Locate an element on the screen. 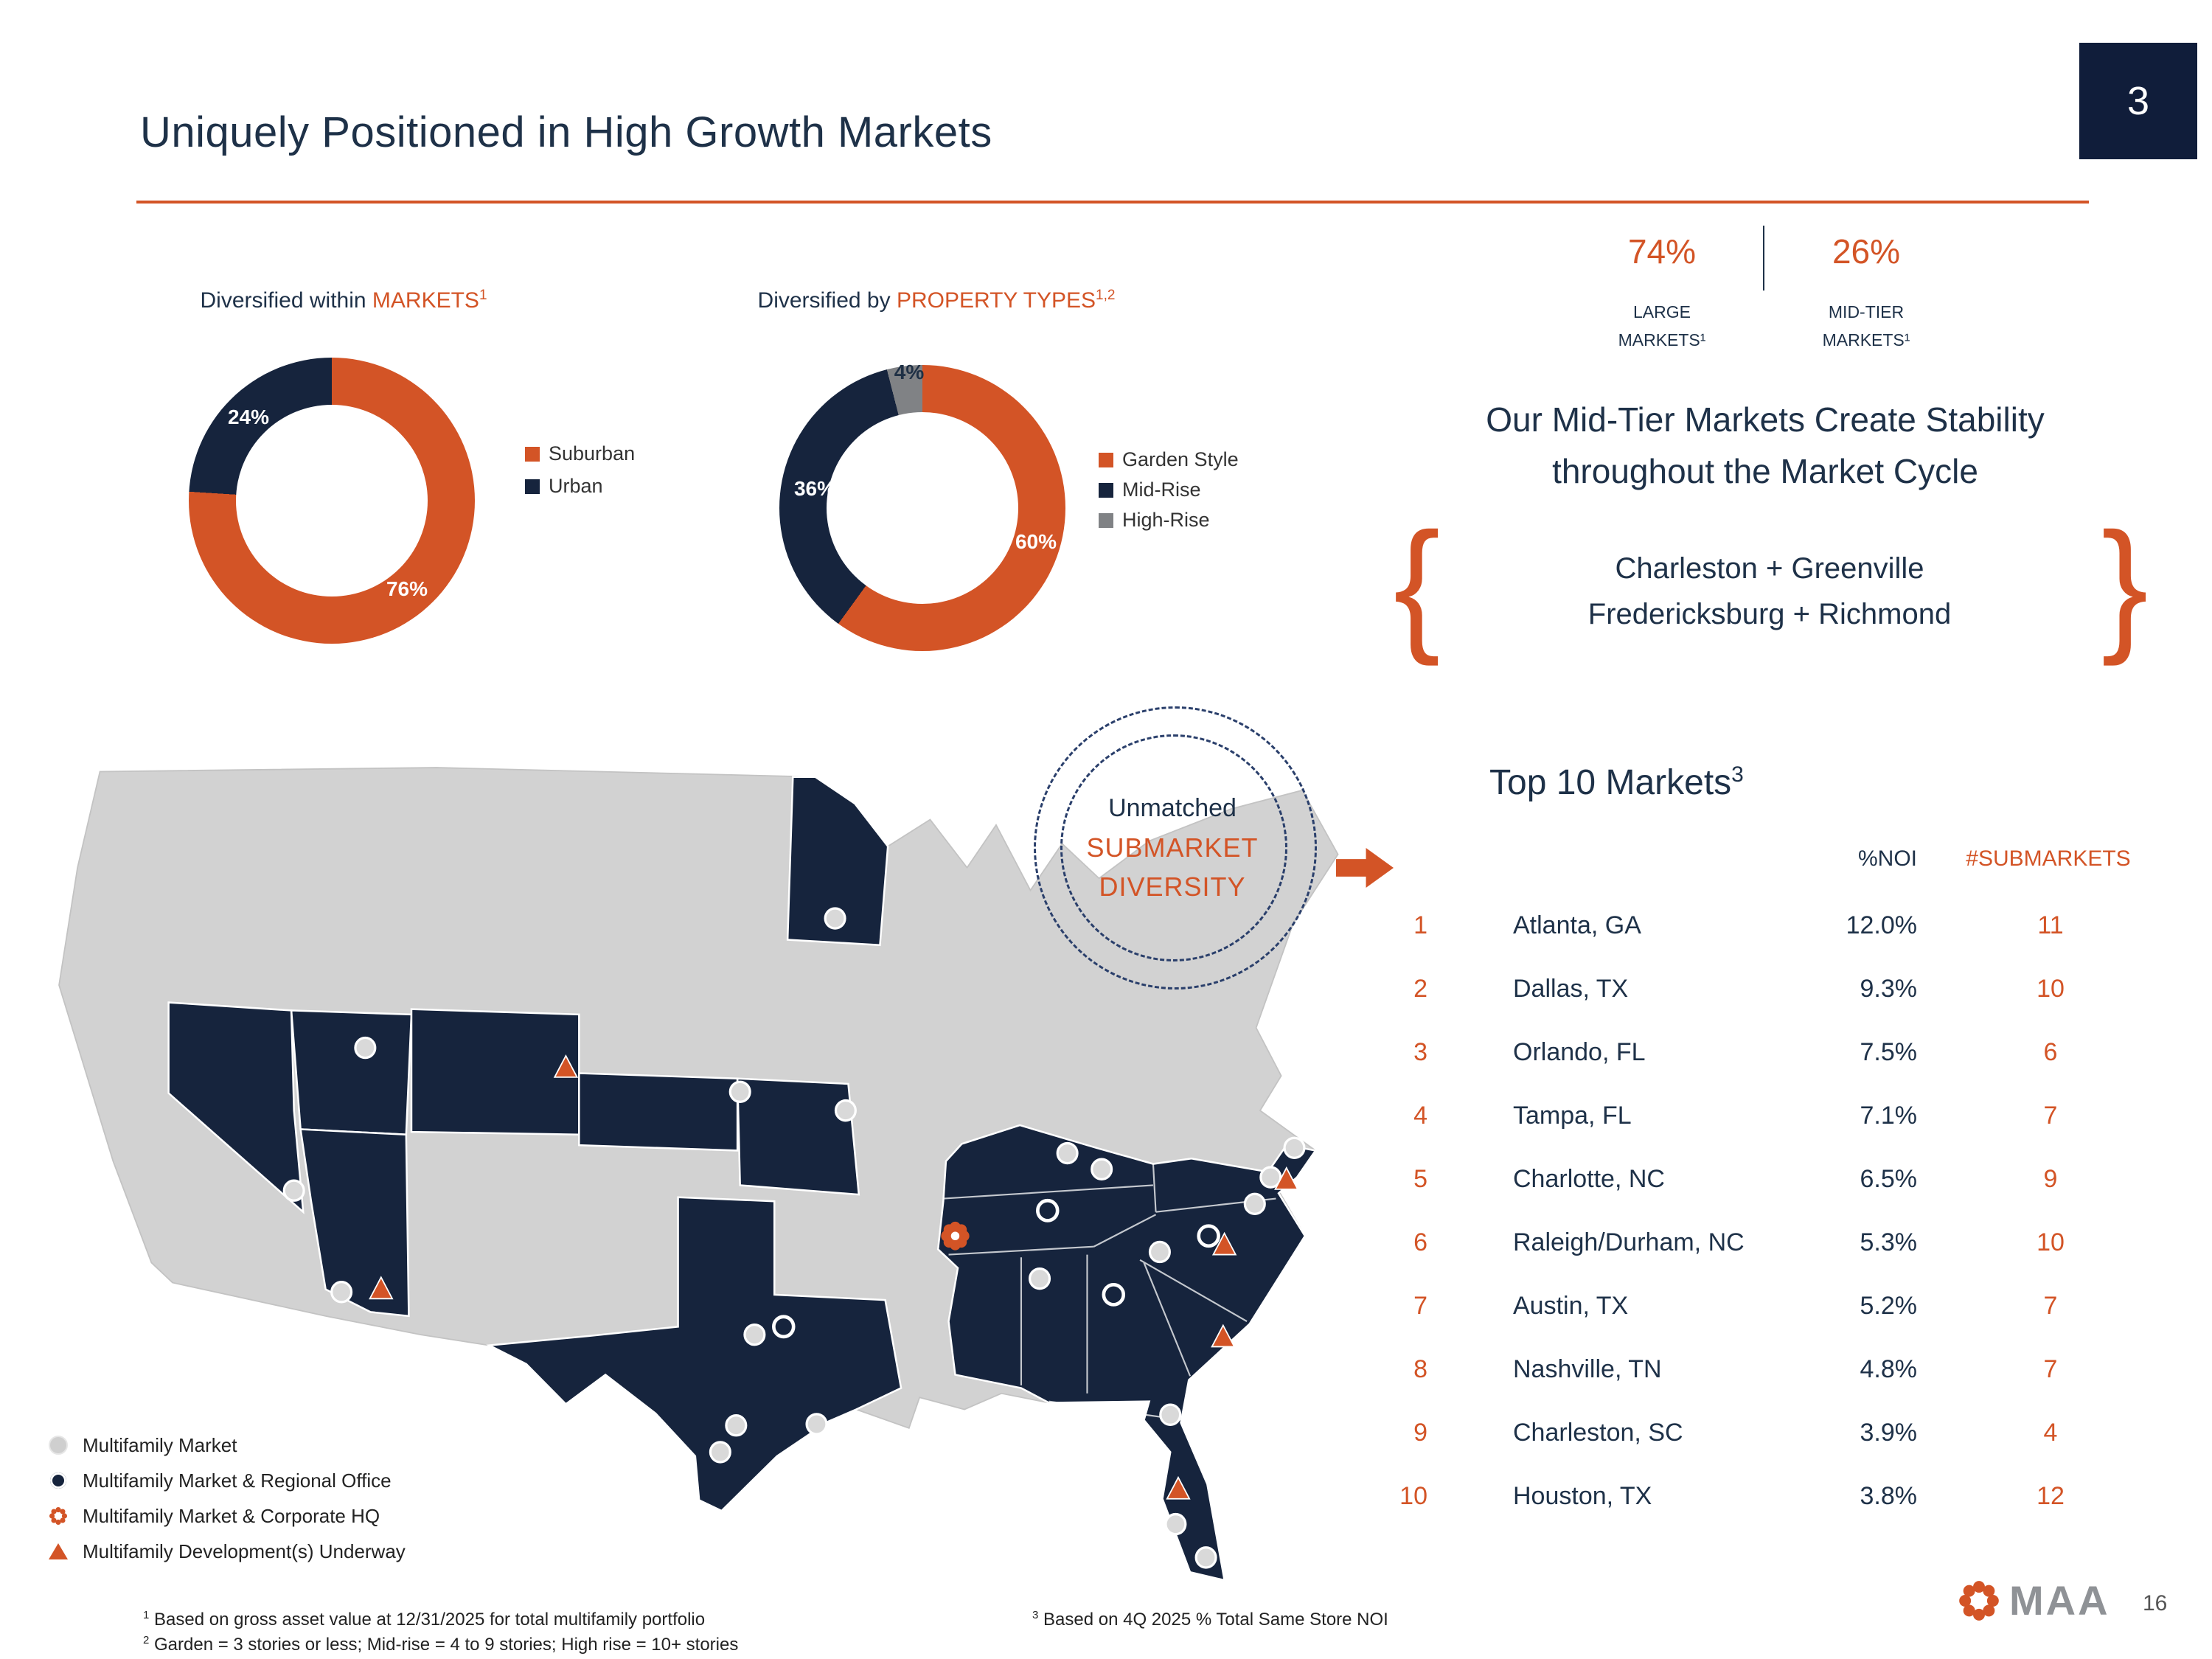  table-row: 8 Nashville, TN 4.8% 7 is located at coordinates (1750, 1369).